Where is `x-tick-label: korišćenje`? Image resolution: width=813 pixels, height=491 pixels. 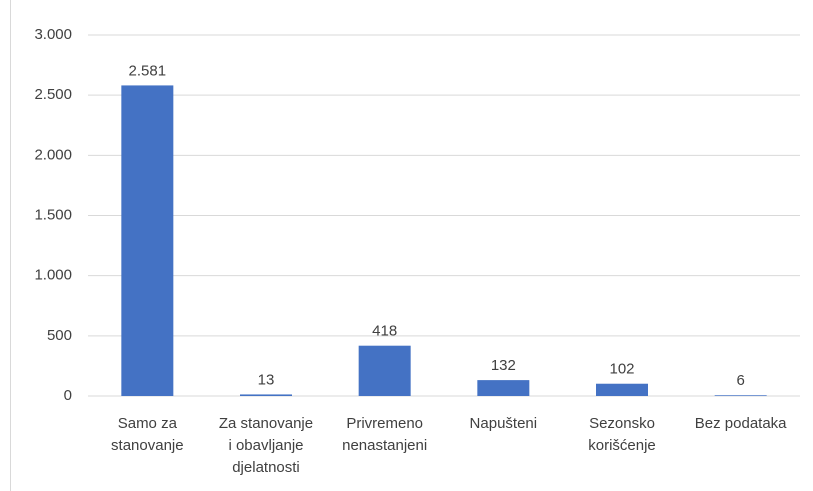
x-tick-label: korišćenje is located at coordinates (622, 445).